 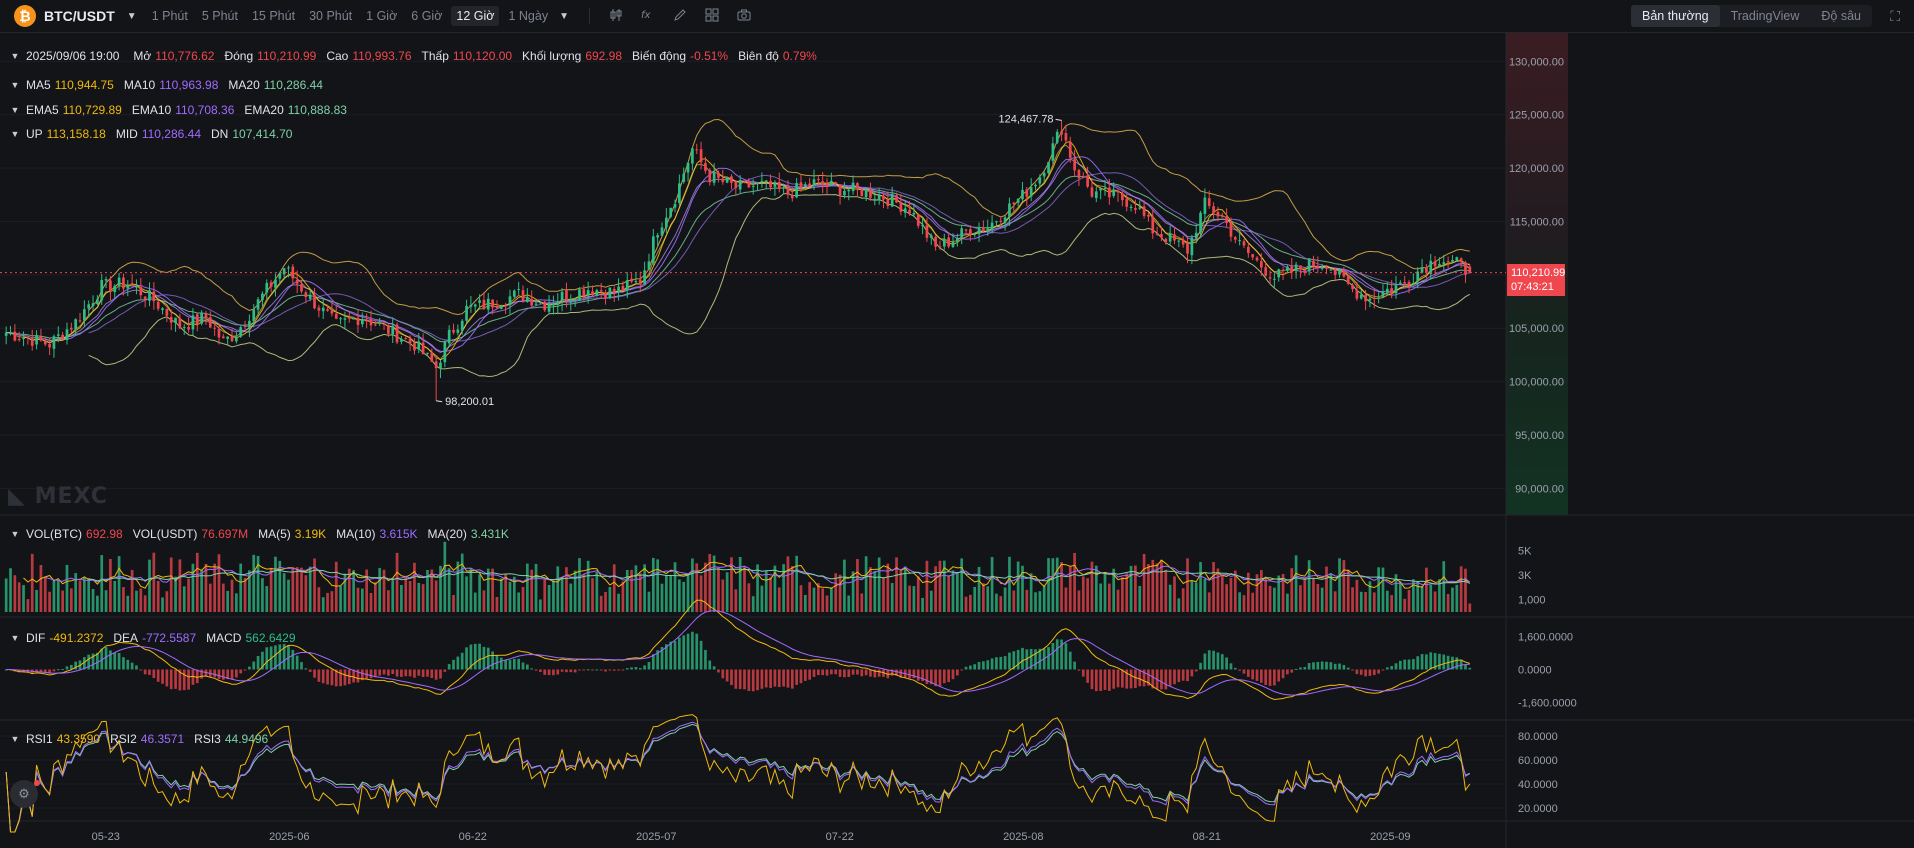 I want to click on timeframe-1: 5 Phút, so click(x=219, y=16).